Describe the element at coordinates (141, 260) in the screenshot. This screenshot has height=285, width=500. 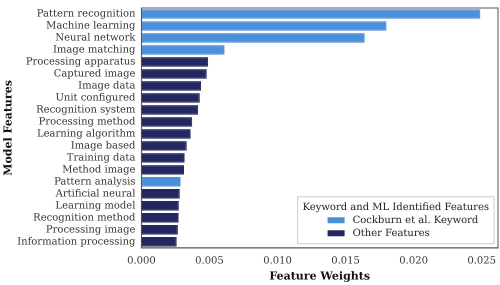
I see `x-tick-label: 0.000` at that location.